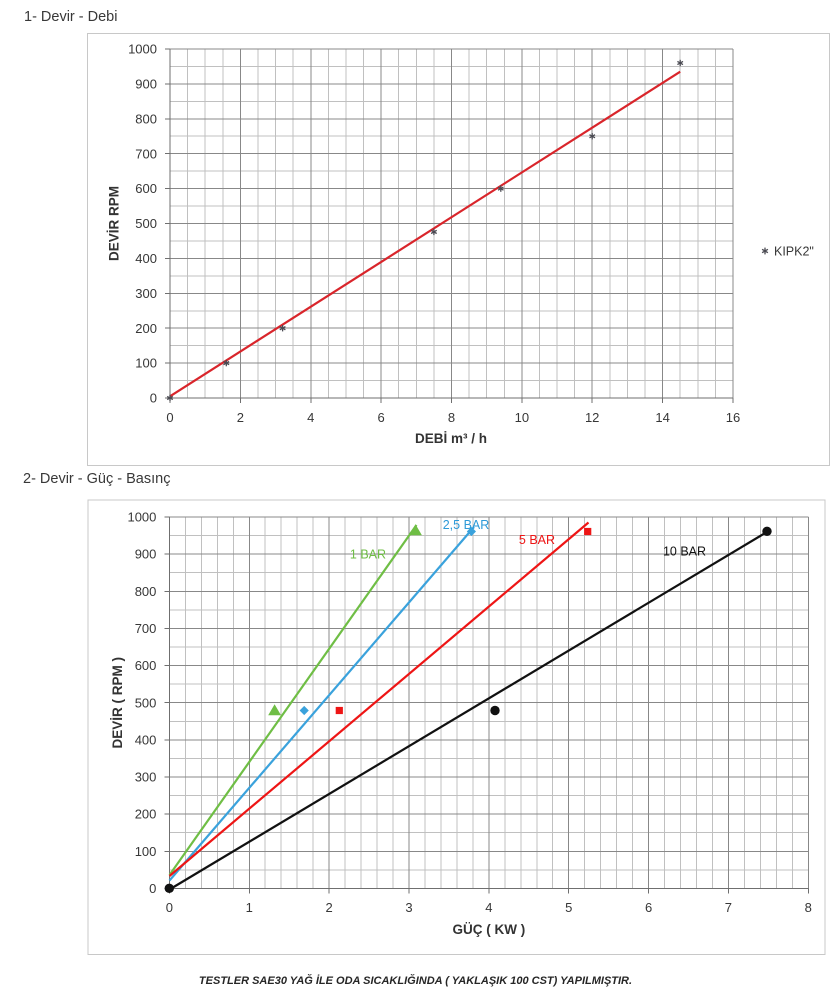 The image size is (839, 1000). I want to click on svg-text: KIPK2", so click(794, 252).